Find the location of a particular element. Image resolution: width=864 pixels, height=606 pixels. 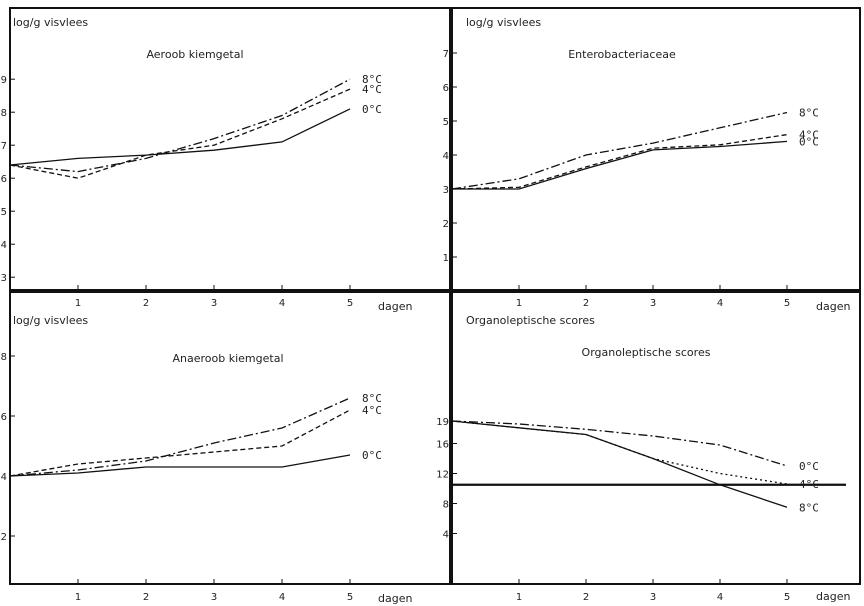

y-tick-label: 12 is located at coordinates (442, 475).